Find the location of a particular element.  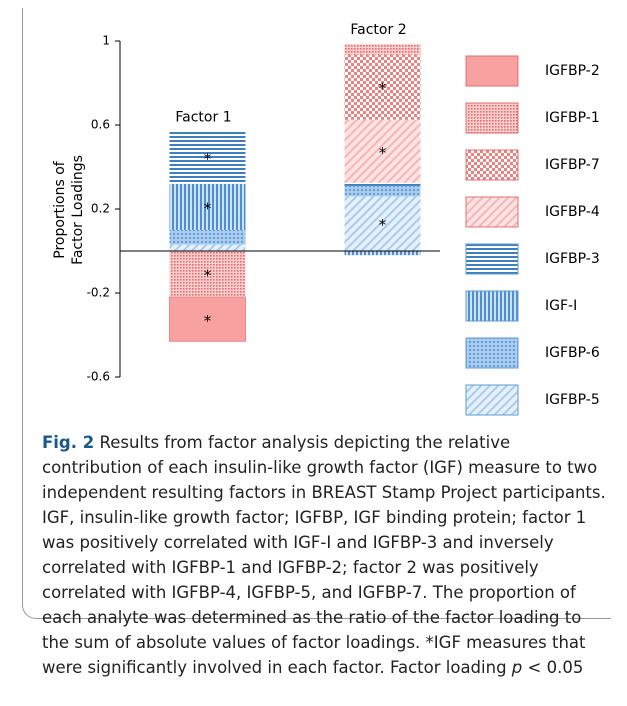

legend-label: IGFBP-3 is located at coordinates (572, 259).